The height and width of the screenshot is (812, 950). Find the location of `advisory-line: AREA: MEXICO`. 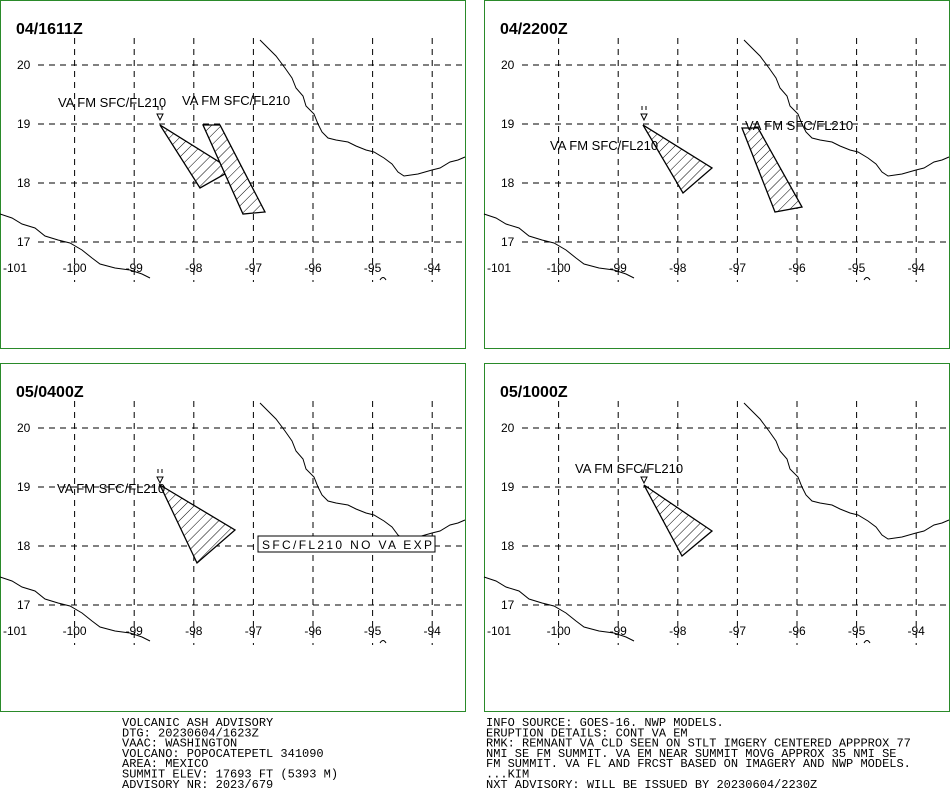

advisory-line: AREA: MEXICO is located at coordinates (165, 764).